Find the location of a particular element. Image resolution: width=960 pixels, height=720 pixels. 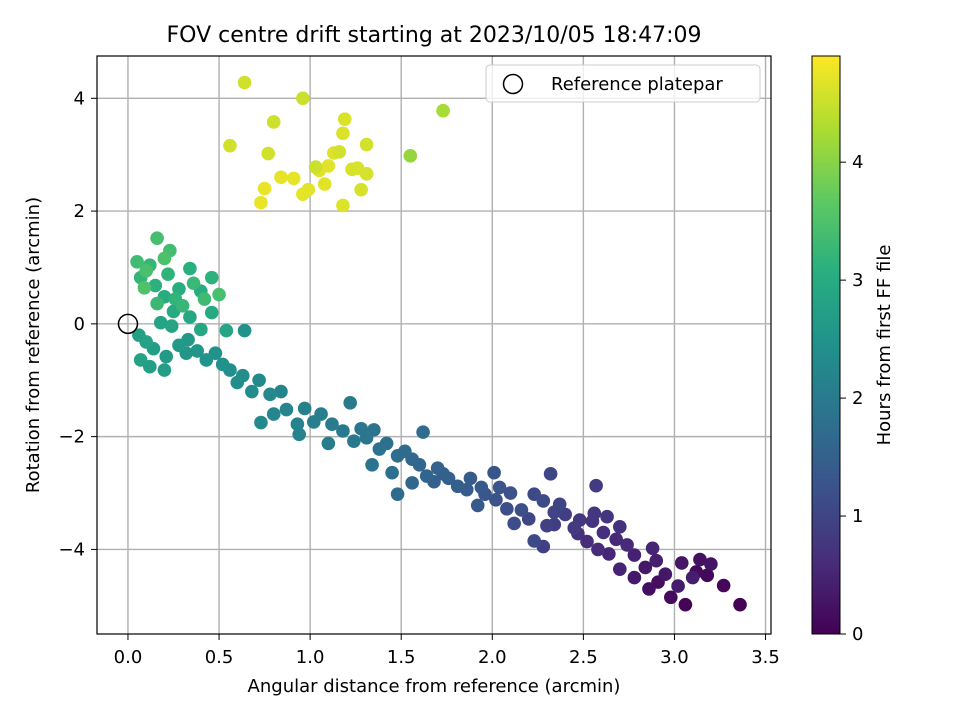

y-tick-label: −4 is located at coordinates (71, 549).